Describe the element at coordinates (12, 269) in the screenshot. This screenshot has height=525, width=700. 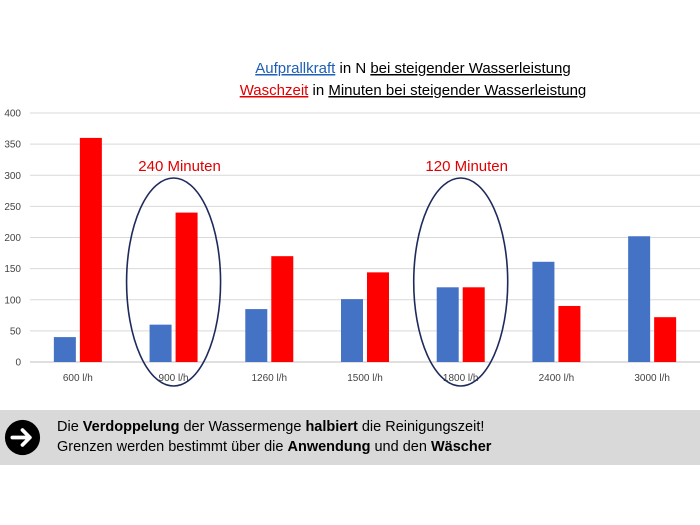
I see `y-tick-label: 150` at that location.